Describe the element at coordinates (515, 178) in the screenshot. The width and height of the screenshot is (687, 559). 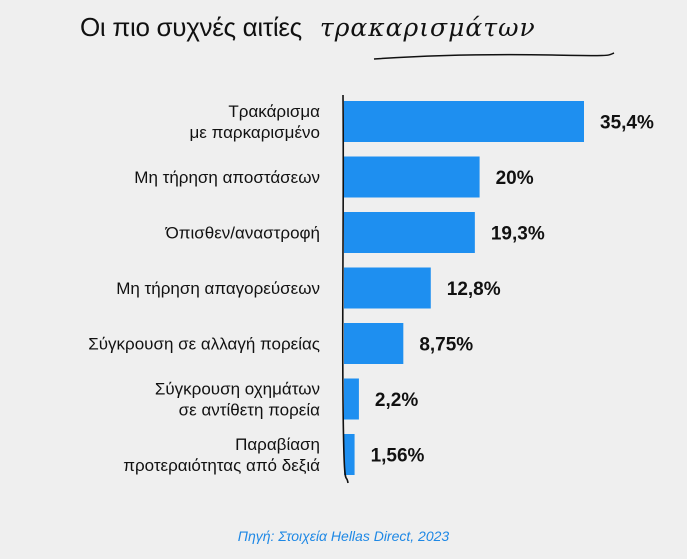
I see `value-label-2: 20%` at that location.